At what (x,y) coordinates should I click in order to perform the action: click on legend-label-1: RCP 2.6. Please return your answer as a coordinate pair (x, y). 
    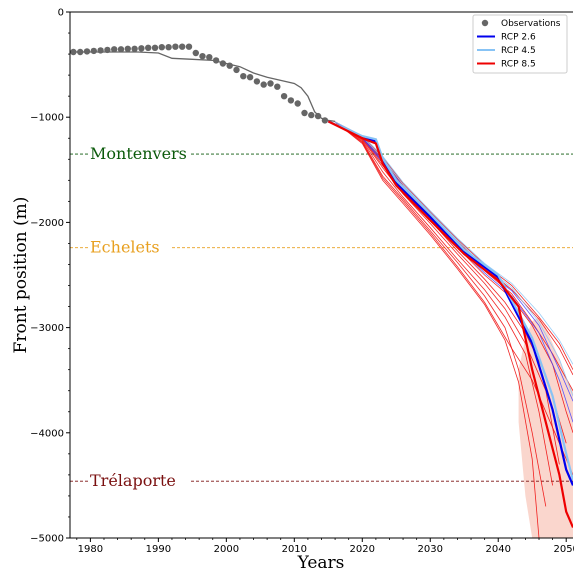
    Looking at the image, I should click on (518, 38).